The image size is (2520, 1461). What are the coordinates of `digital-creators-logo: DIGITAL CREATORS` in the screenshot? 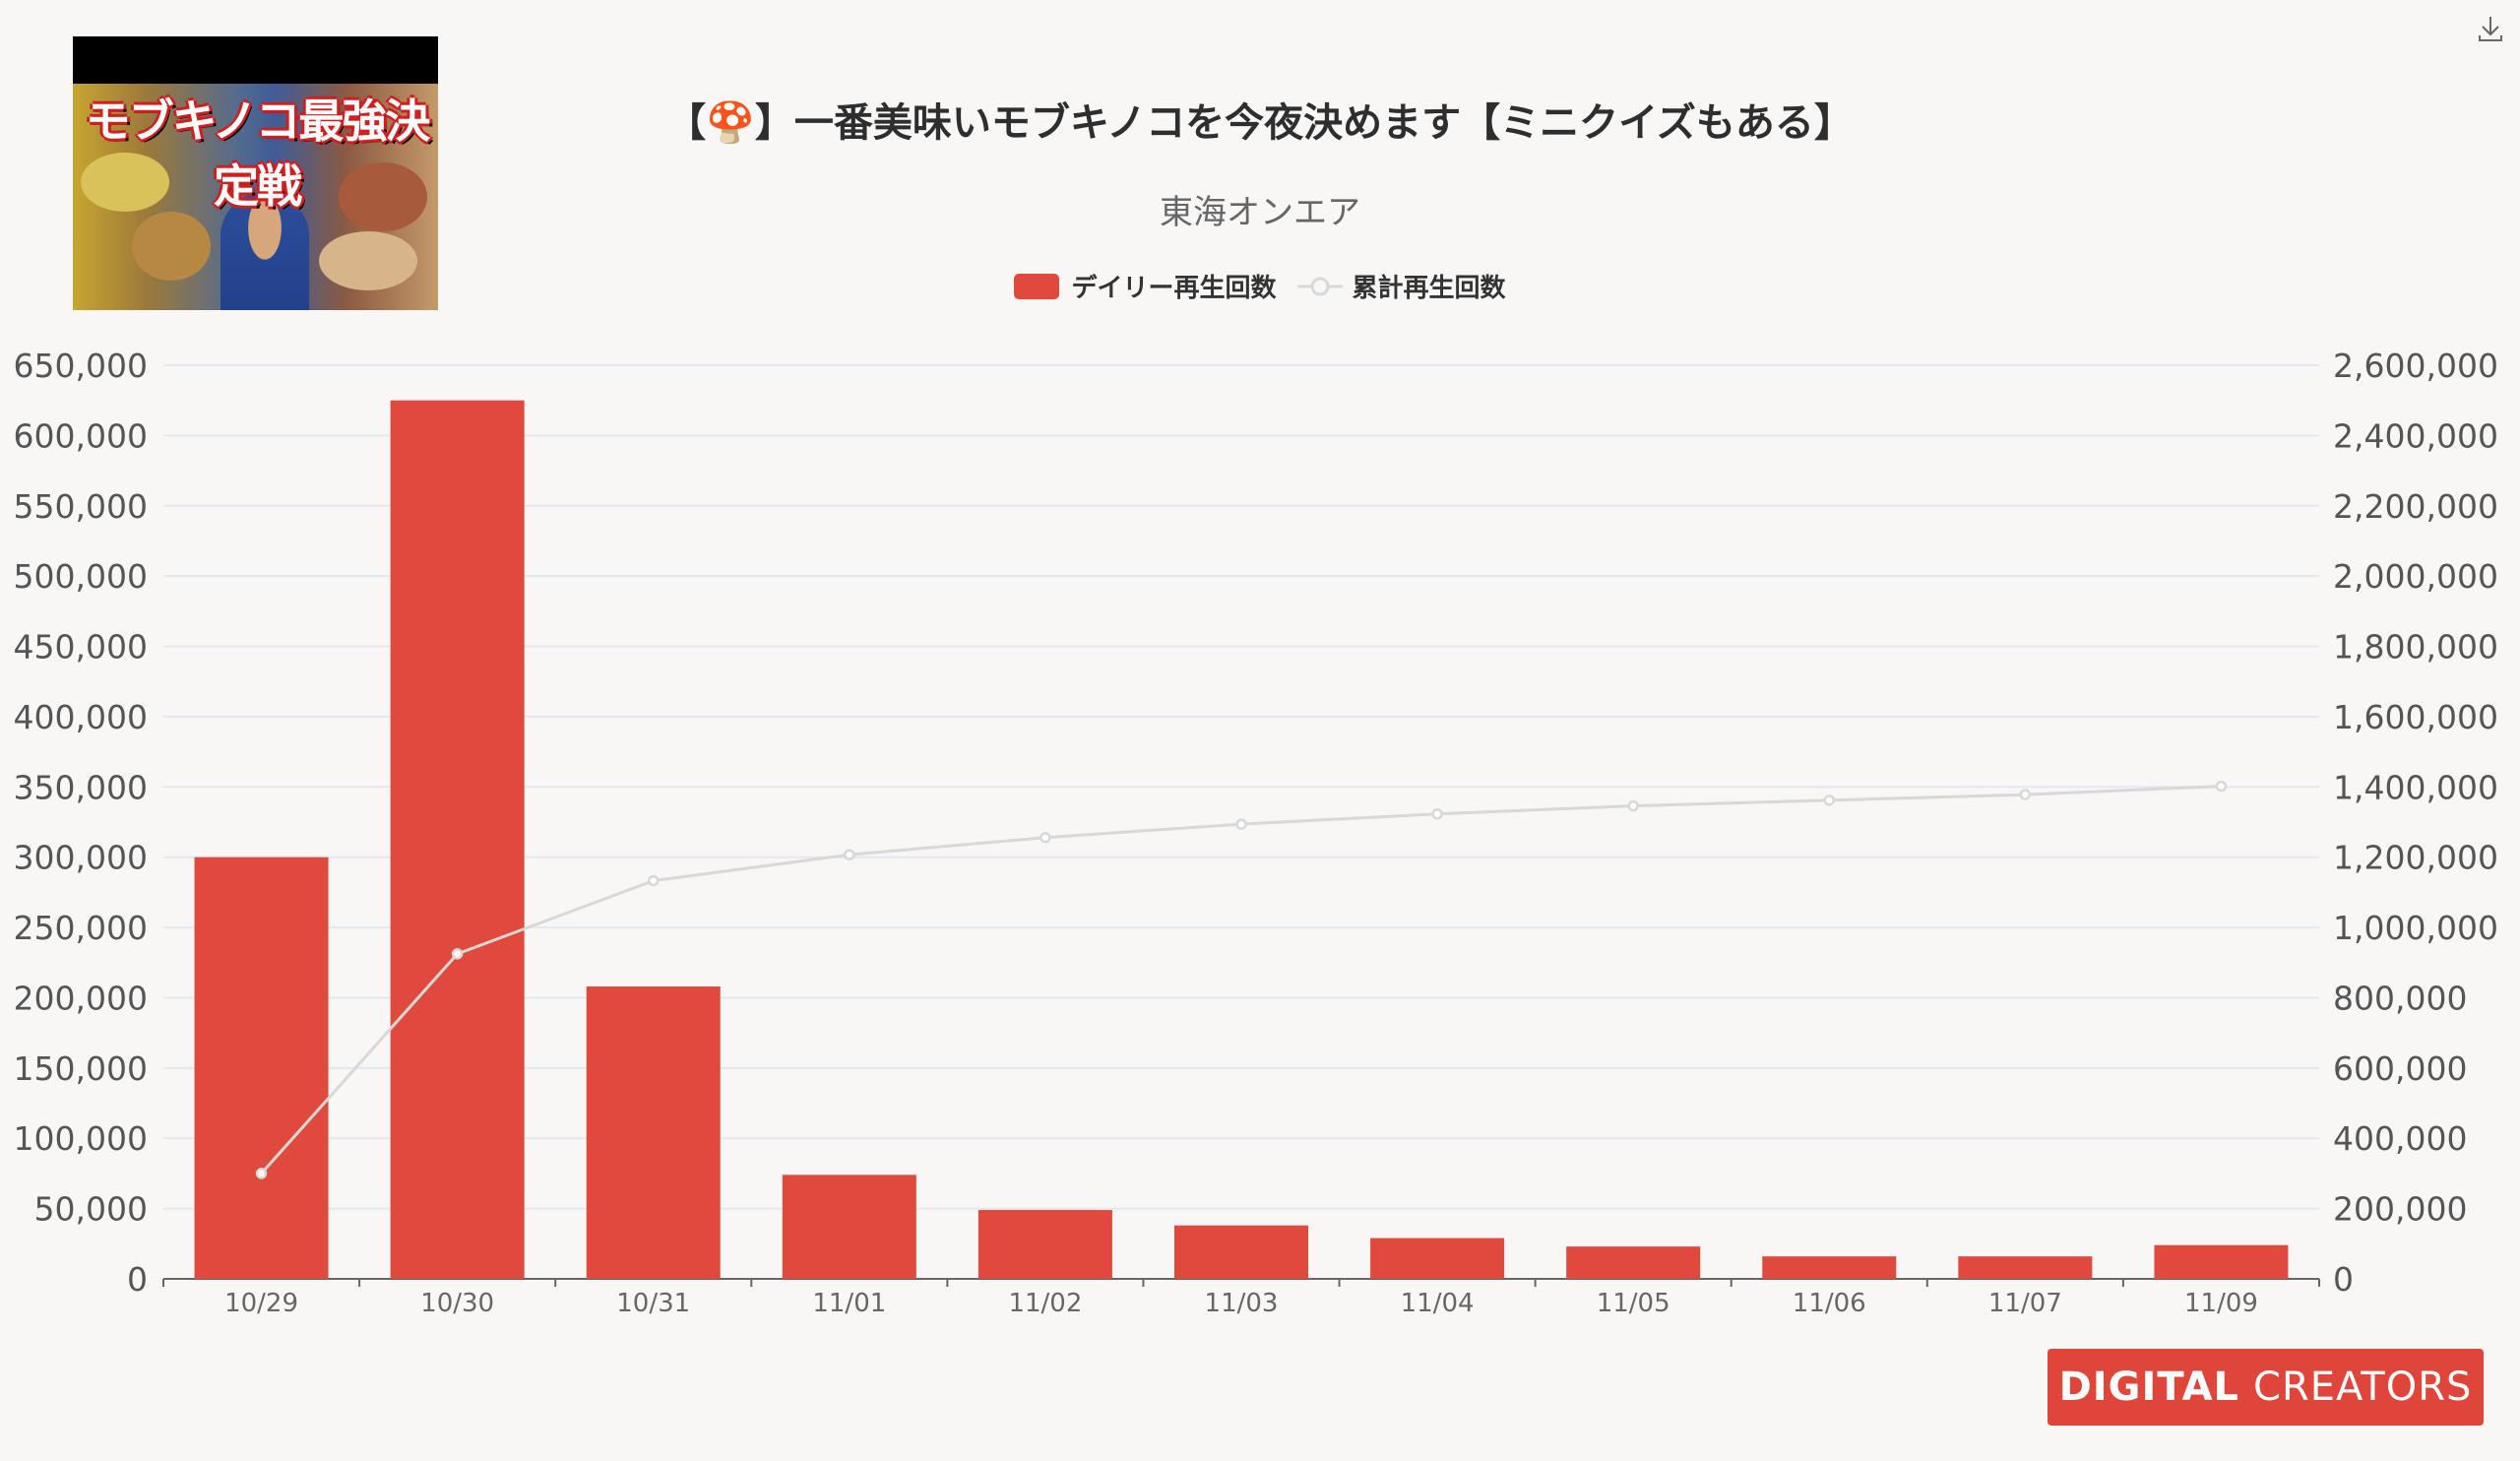 It's located at (2266, 1387).